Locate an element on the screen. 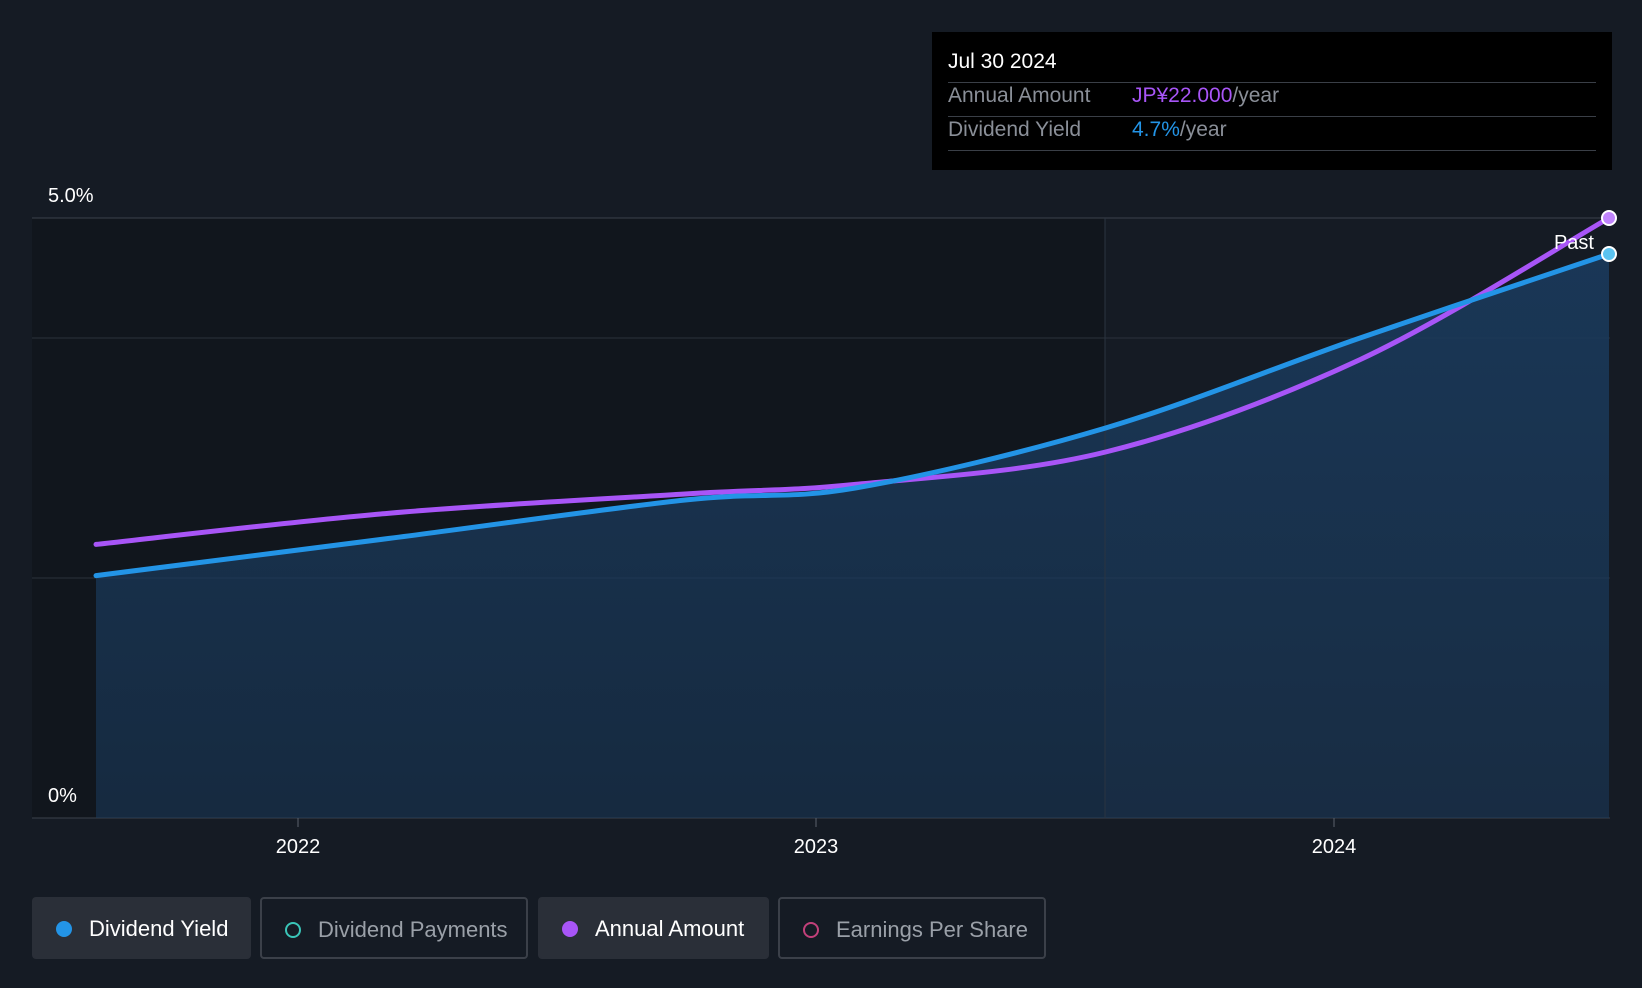  legend-label: Annual Amount is located at coordinates (670, 928).